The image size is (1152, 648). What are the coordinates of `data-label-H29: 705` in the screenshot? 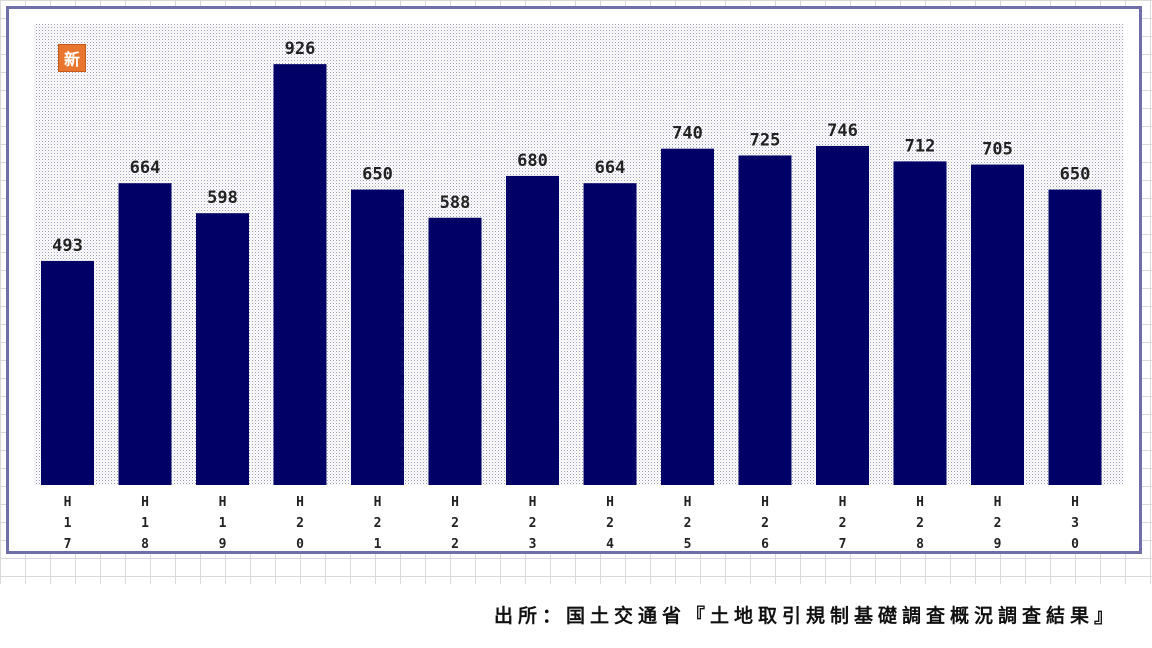 It's located at (997, 150).